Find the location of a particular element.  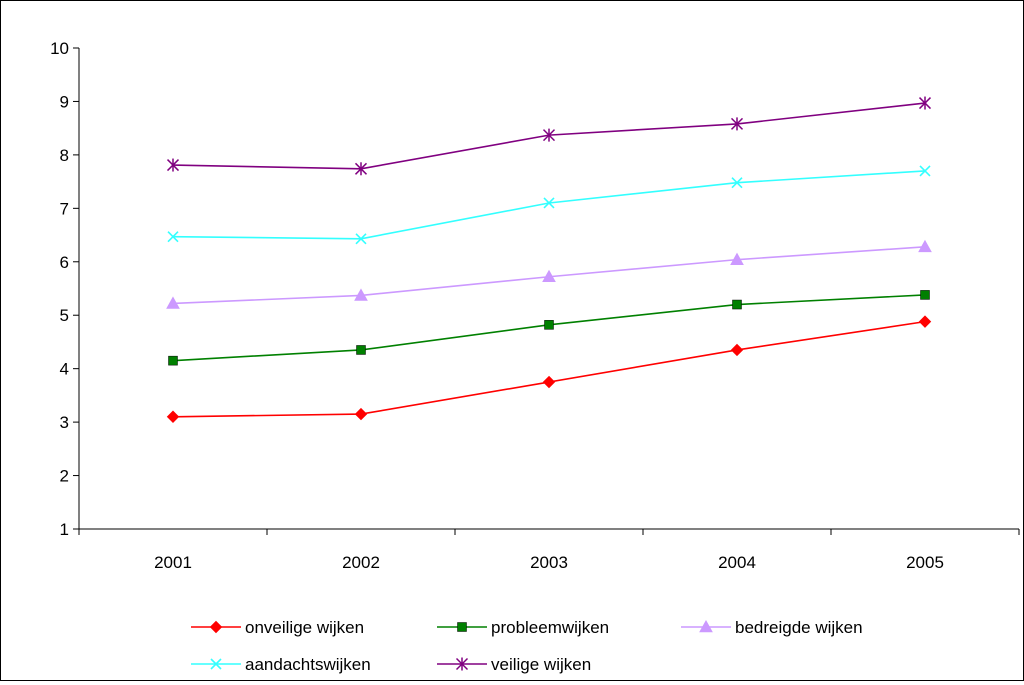

legend-item: veilige wijken is located at coordinates (514, 664).